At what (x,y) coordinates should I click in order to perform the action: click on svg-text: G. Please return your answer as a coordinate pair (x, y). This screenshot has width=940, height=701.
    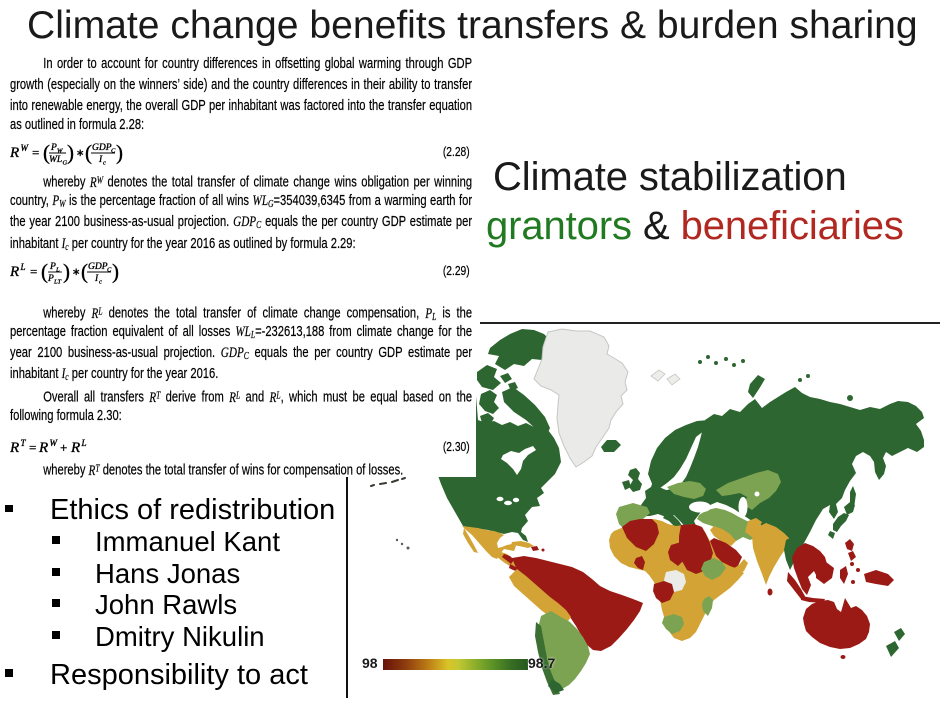
    Looking at the image, I should click on (65, 163).